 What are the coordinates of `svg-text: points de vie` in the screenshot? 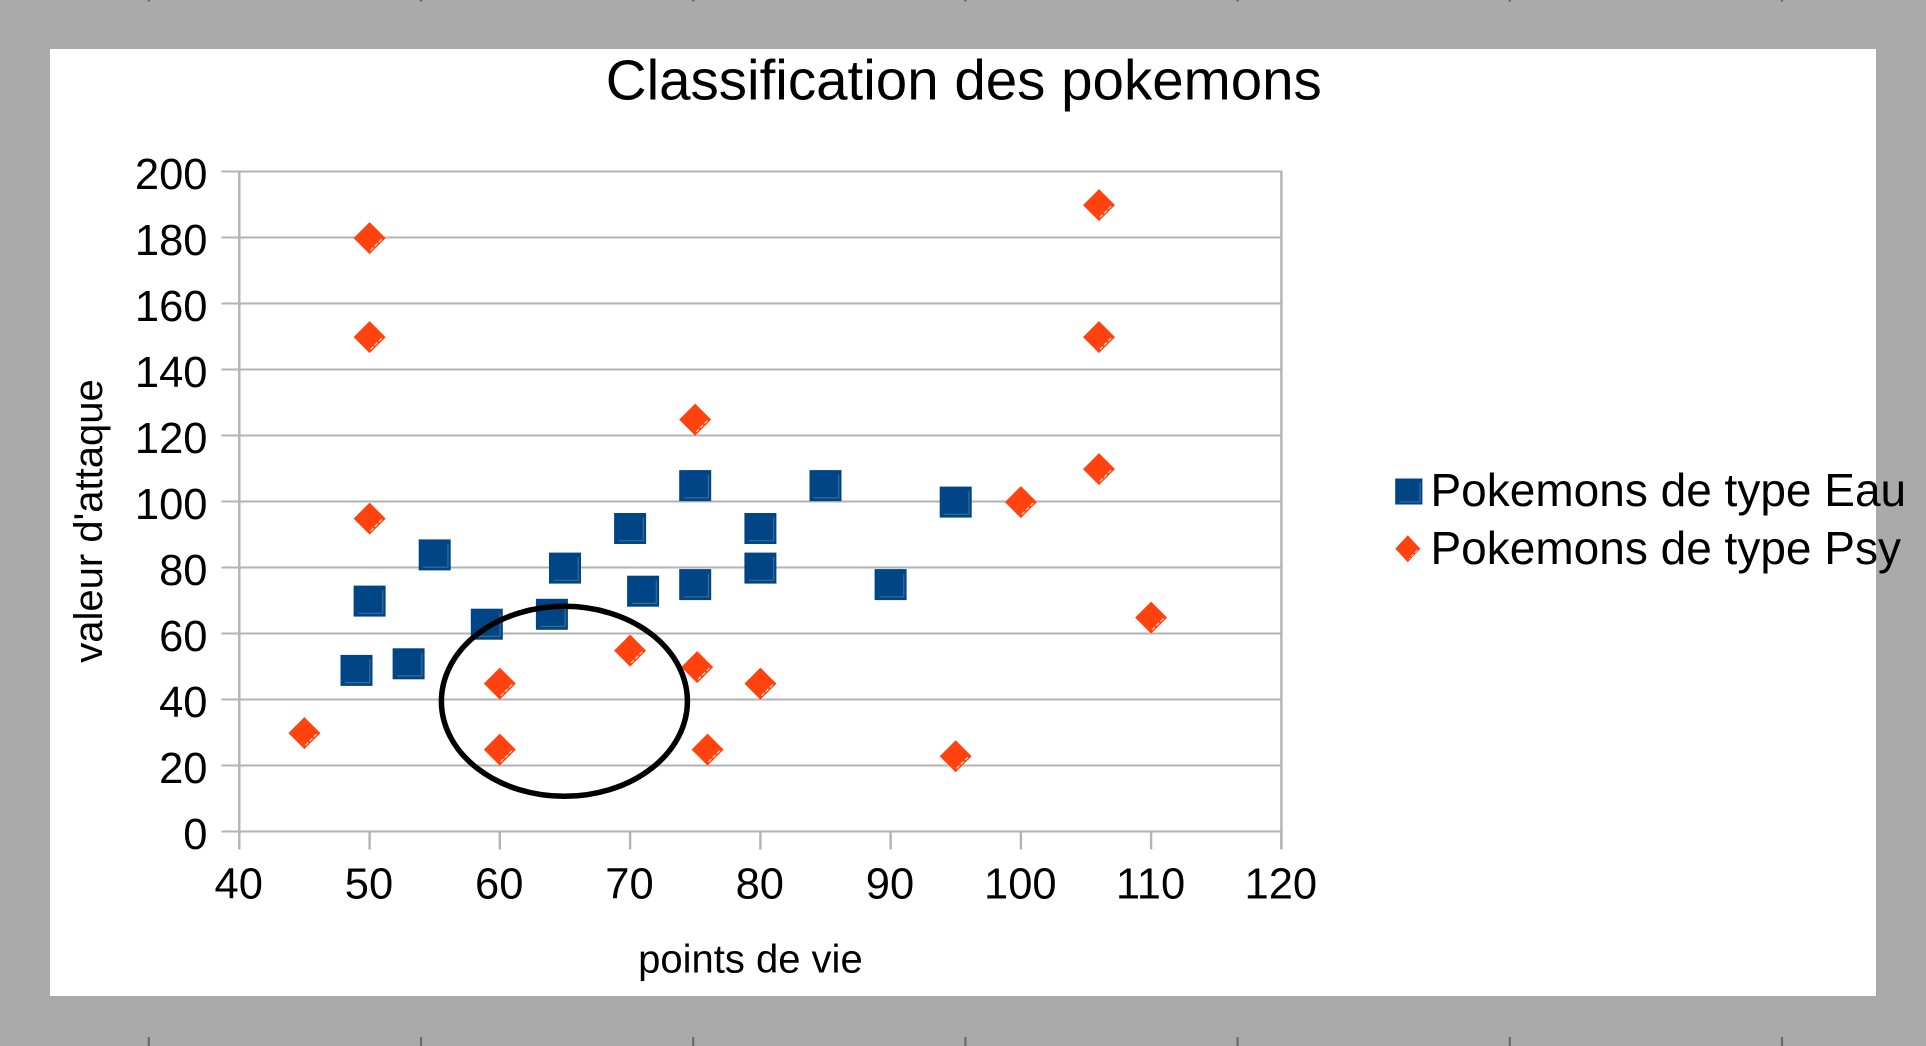 It's located at (750, 959).